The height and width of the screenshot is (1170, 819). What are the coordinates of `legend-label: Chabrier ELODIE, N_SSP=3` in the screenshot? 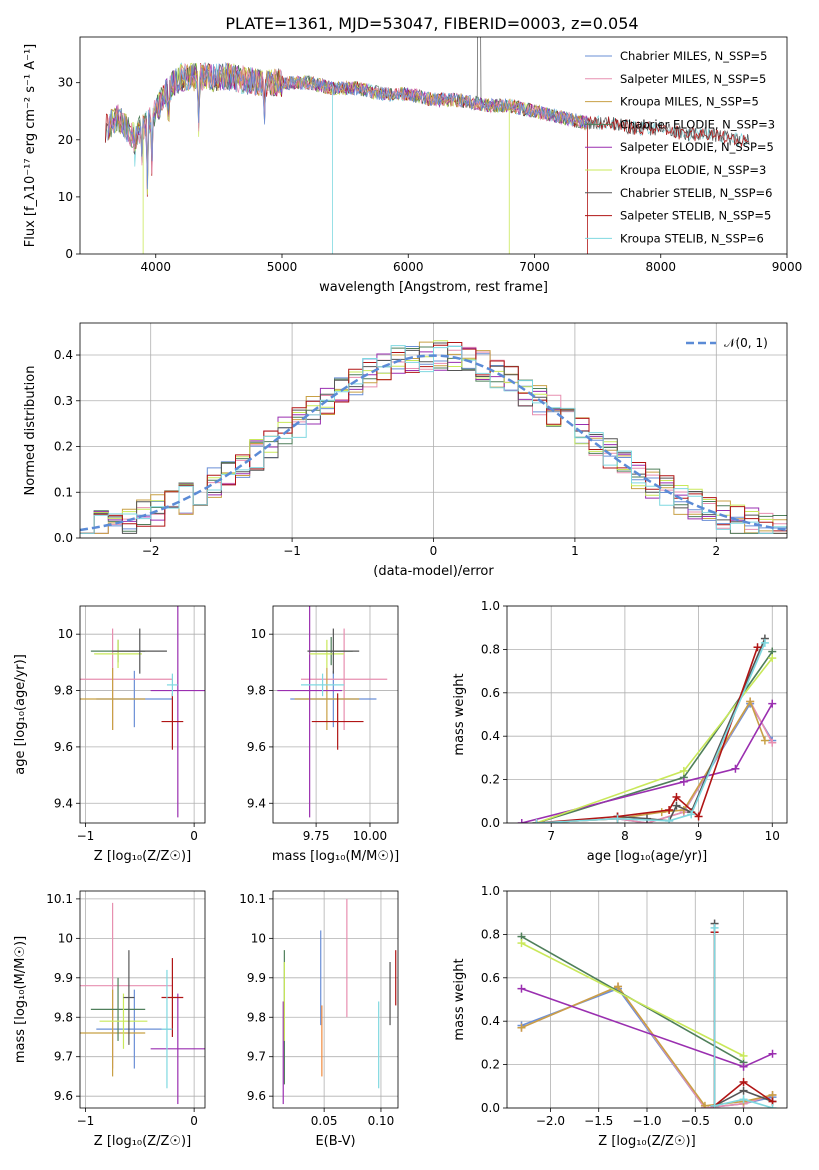 It's located at (697, 124).